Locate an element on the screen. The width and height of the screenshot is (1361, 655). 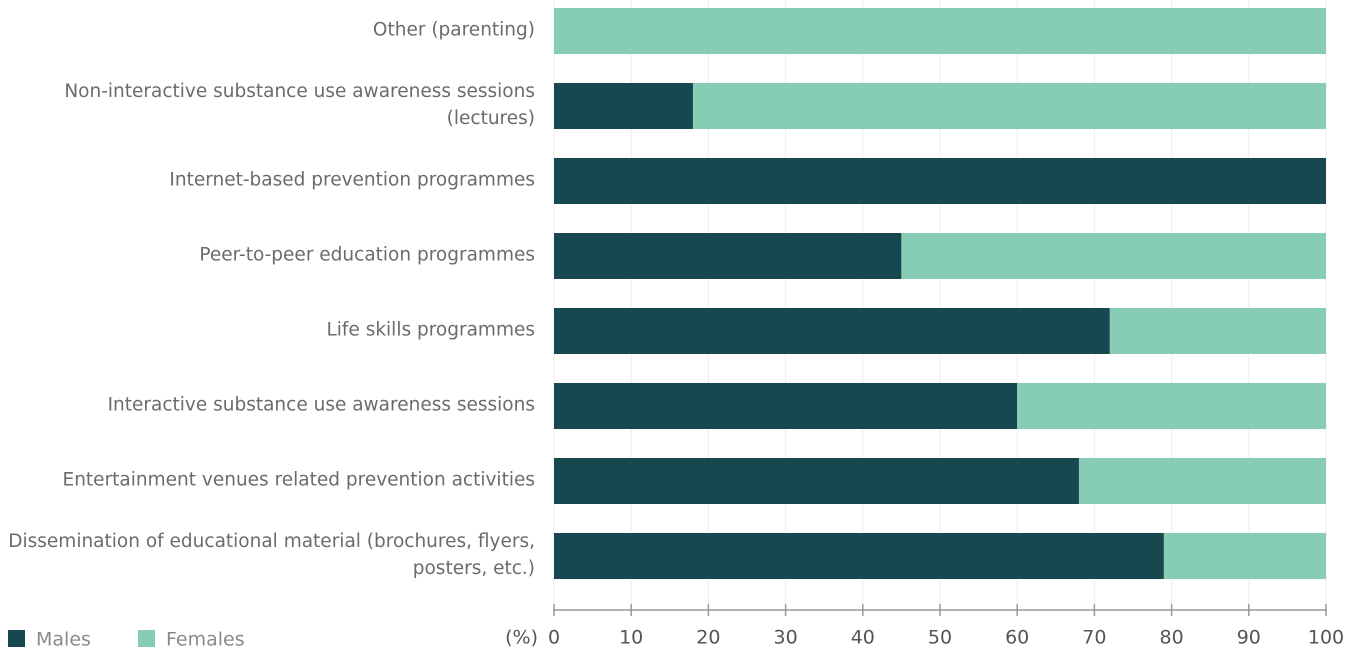
x-tick-label: 40 is located at coordinates (863, 638).